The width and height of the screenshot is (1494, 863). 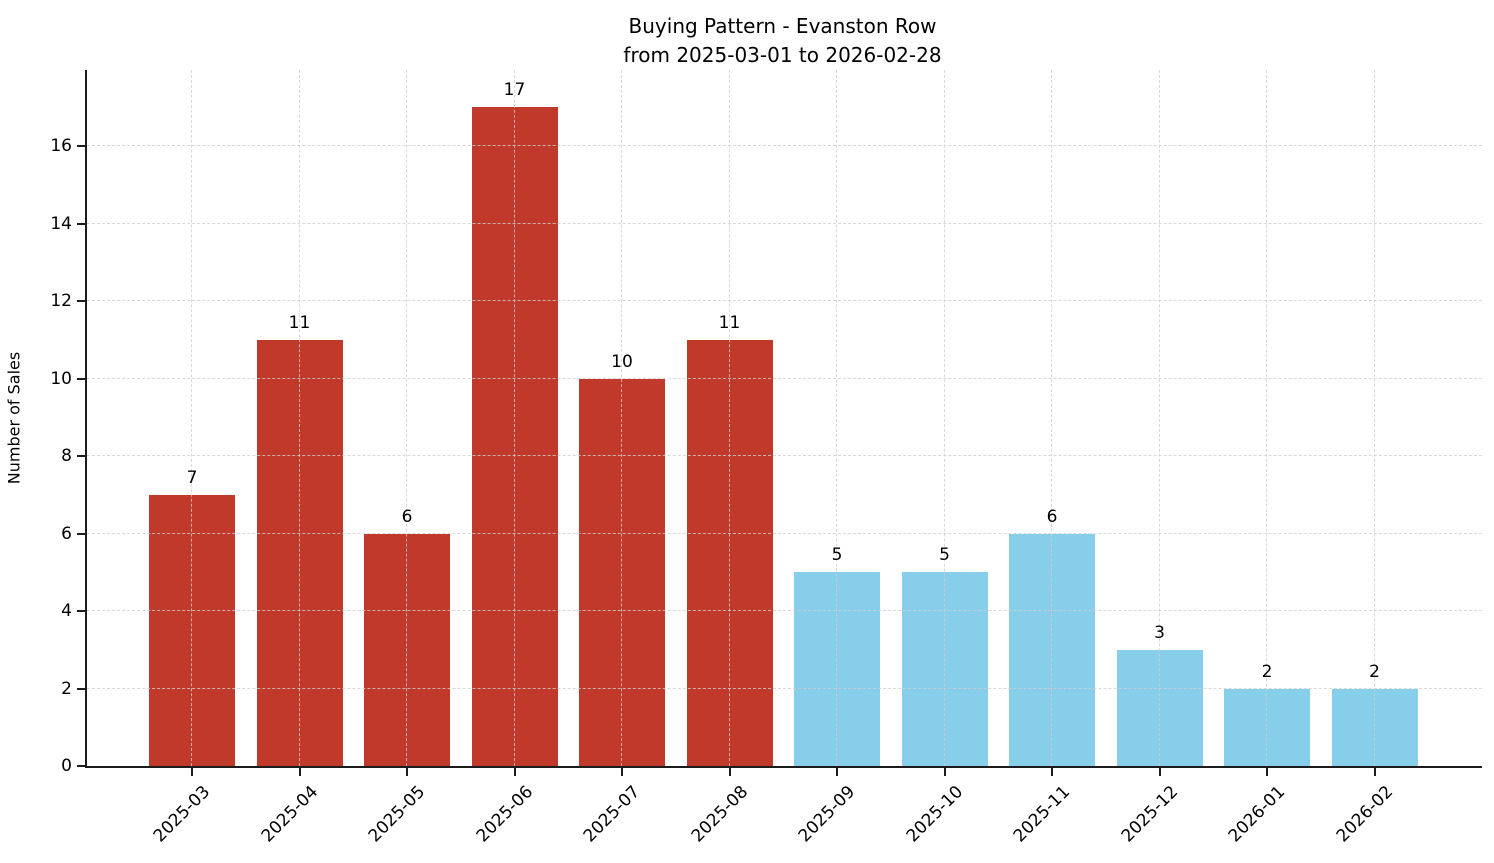 I want to click on x-tick-label-2025-08: 2025-08, so click(x=719, y=814).